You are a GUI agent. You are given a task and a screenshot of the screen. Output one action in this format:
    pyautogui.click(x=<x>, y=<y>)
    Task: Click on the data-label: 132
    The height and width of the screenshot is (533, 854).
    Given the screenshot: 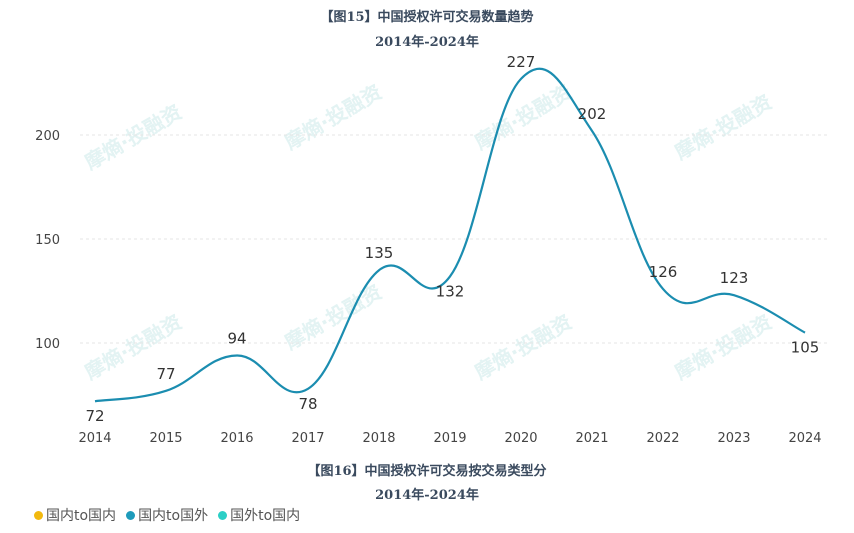 What is the action you would take?
    pyautogui.click(x=450, y=291)
    